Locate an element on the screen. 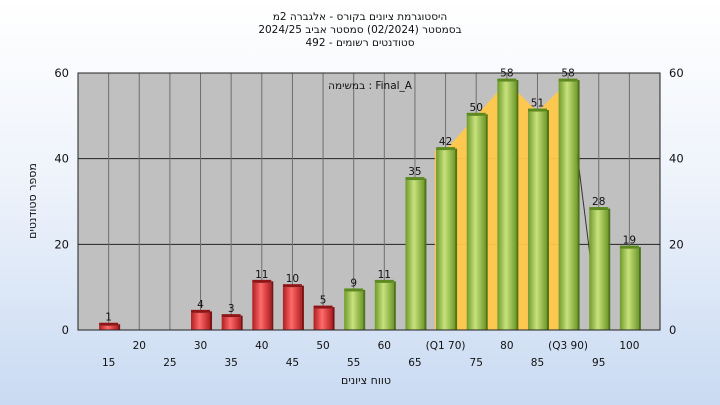 This screenshot has height=405, width=720. data-label-75: 50 is located at coordinates (476, 108).